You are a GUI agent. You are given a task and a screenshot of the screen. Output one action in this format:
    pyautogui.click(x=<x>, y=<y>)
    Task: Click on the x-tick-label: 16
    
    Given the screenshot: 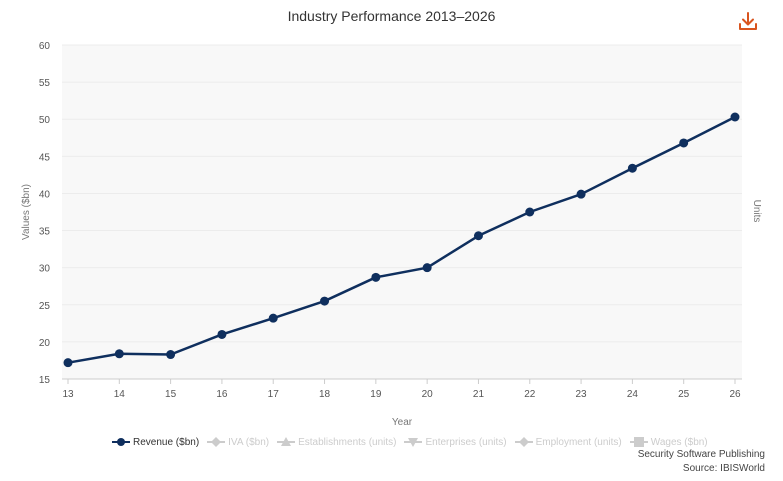 What is the action you would take?
    pyautogui.click(x=222, y=394)
    